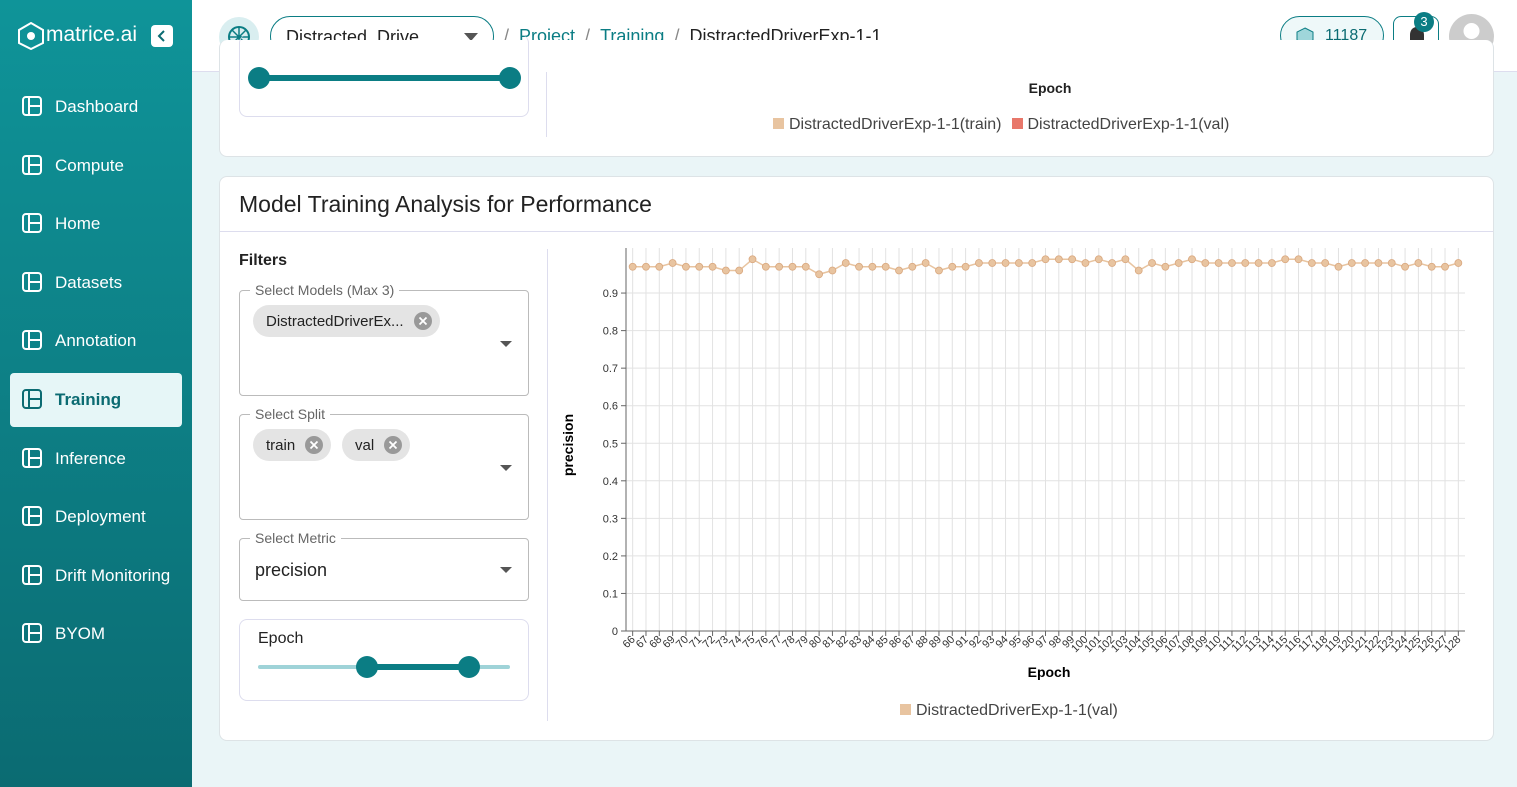  I want to click on field-label: Select Models (Max 3), so click(325, 290).